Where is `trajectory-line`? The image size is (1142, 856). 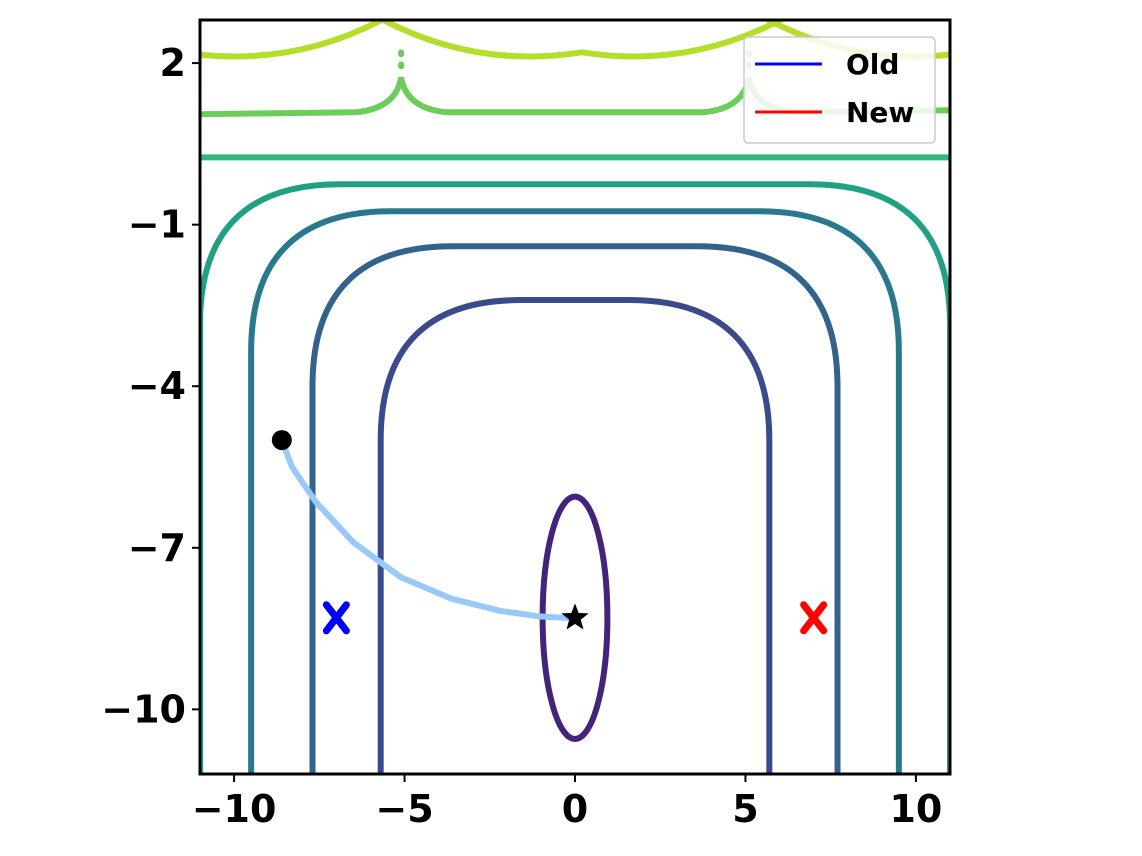
trajectory-line is located at coordinates (428, 529).